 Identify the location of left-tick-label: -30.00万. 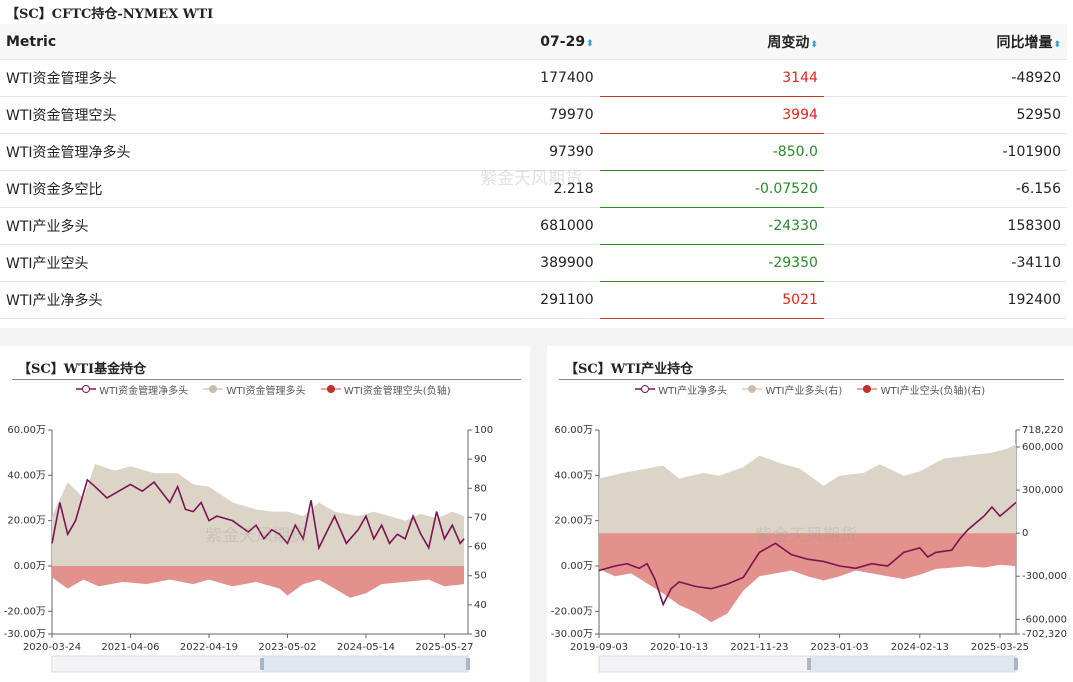
(25, 634).